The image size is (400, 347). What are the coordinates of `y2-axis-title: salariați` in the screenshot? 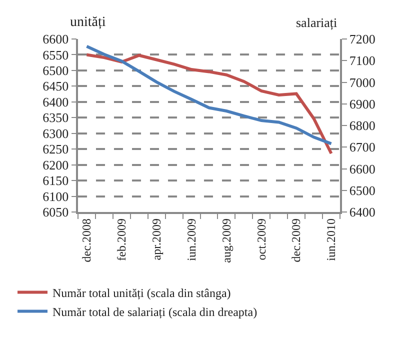 It's located at (317, 22).